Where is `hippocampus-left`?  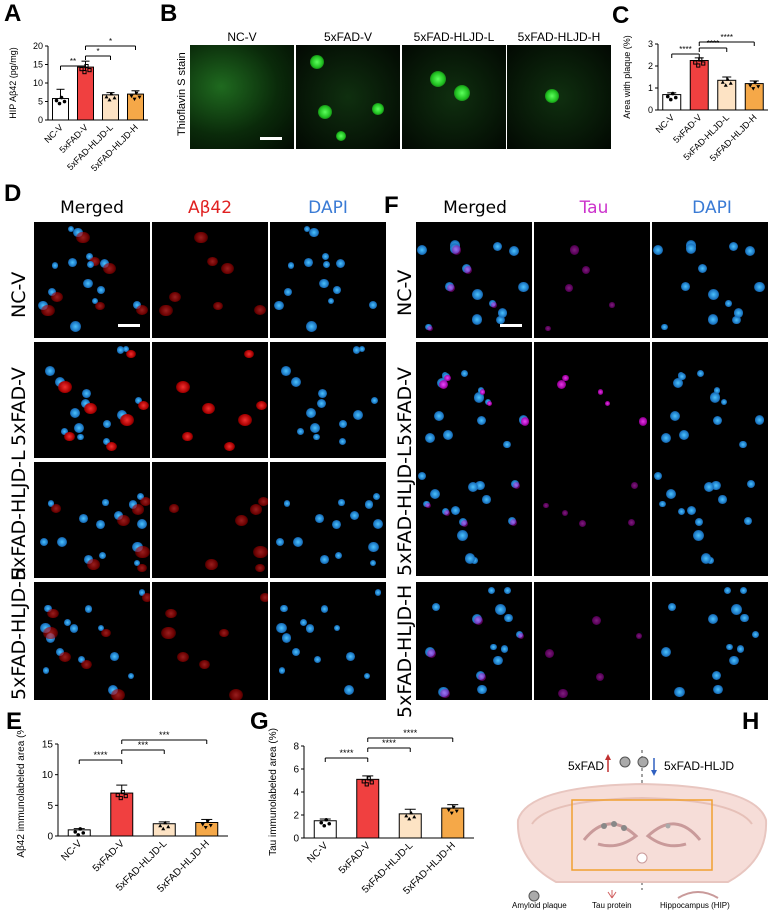
hippocampus-left is located at coordinates (610, 835).